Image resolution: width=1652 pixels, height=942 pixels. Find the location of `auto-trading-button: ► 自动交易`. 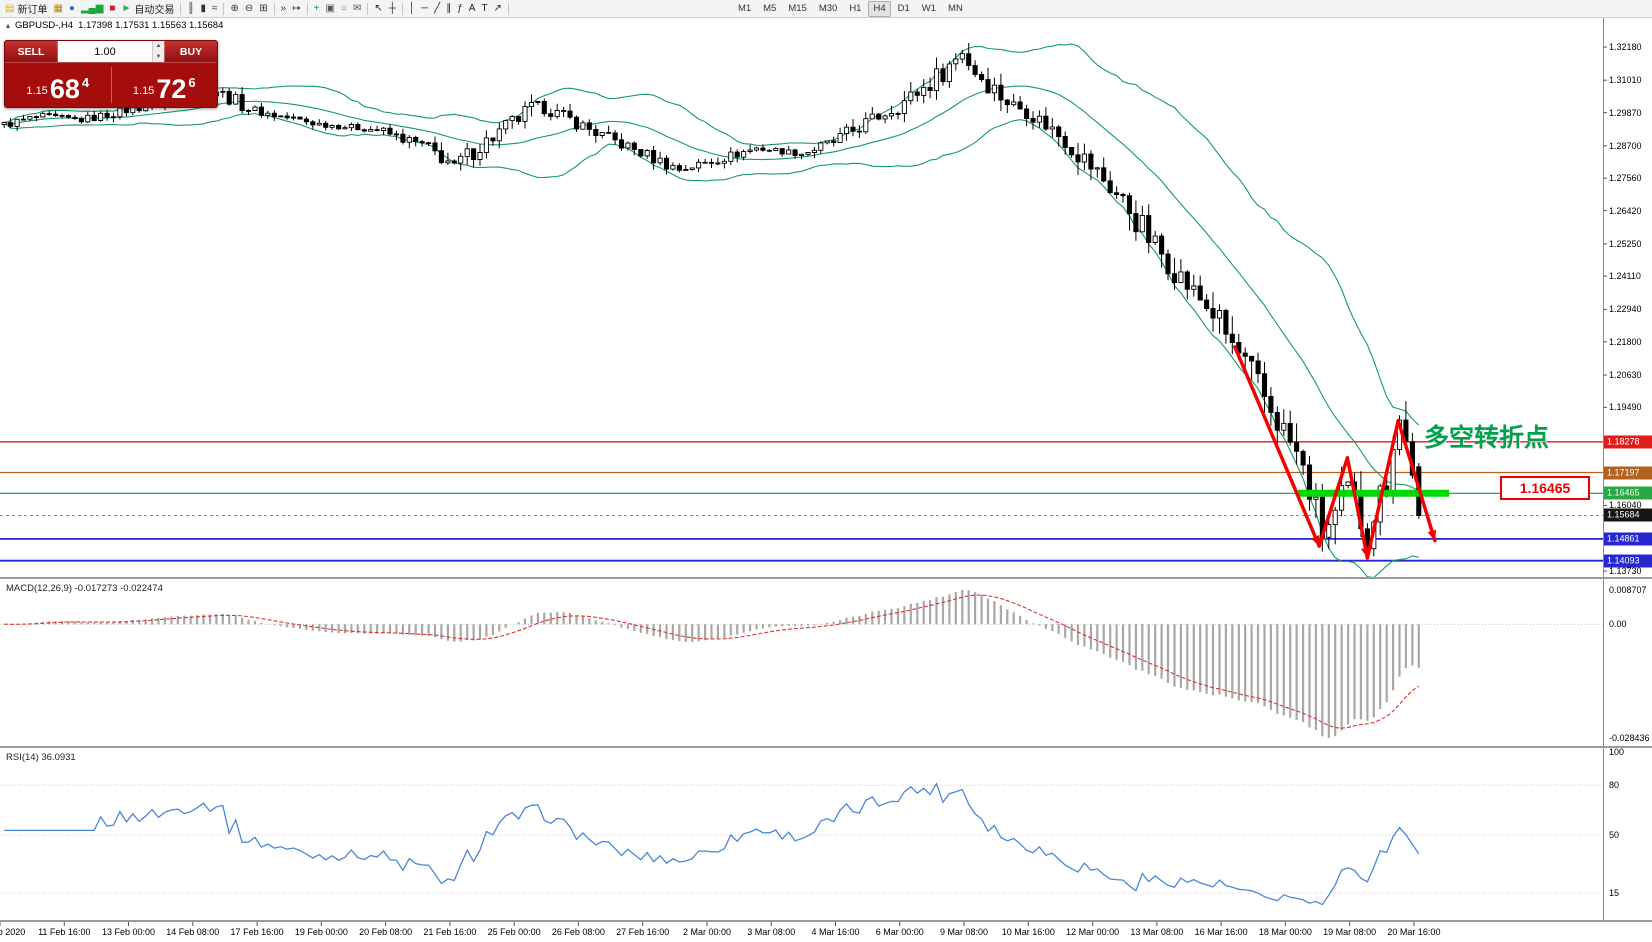

auto-trading-button: ► 自动交易 is located at coordinates (147, 8).